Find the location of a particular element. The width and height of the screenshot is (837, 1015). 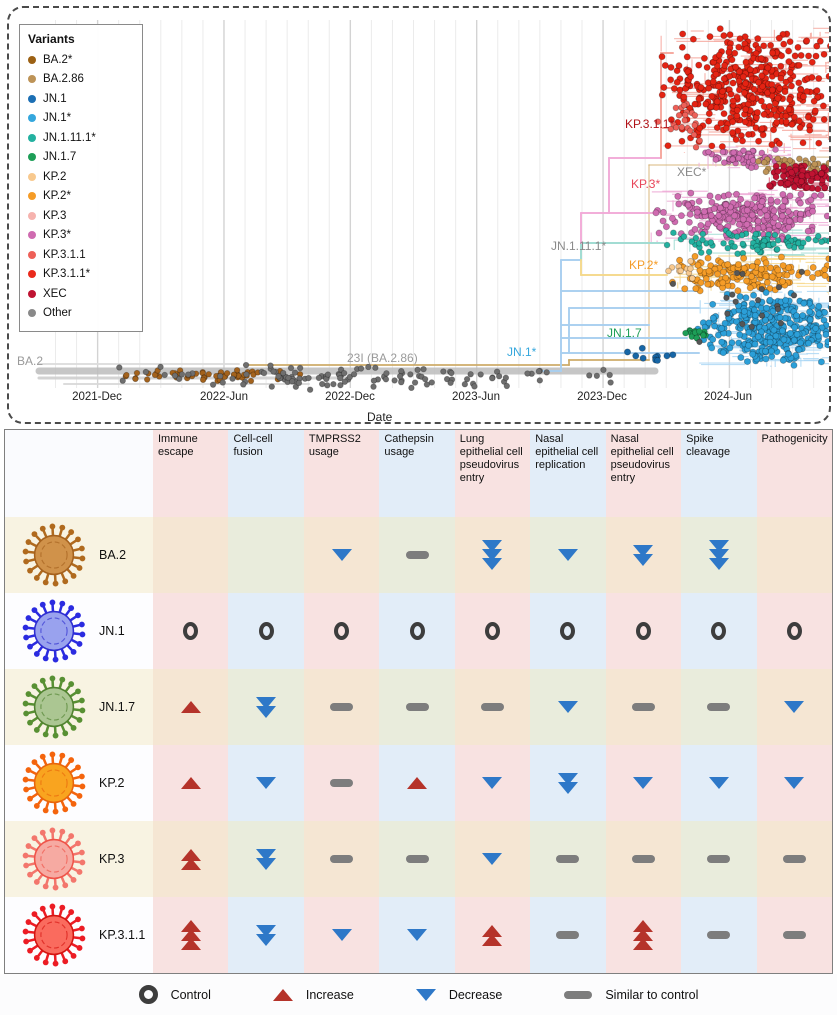

header-corner-cell is located at coordinates (79, 473).